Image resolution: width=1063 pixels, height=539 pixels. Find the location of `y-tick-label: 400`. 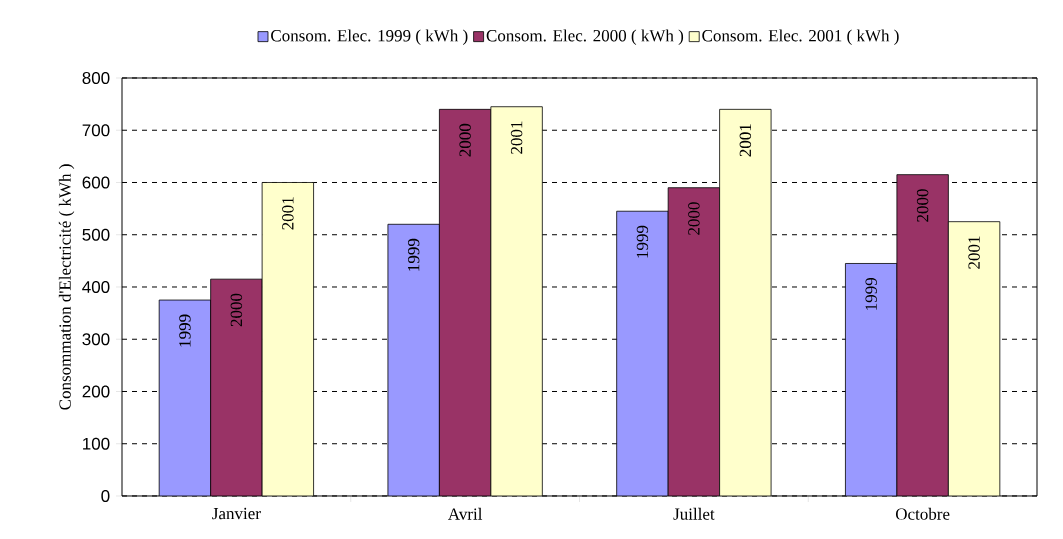

y-tick-label: 400 is located at coordinates (96, 287).